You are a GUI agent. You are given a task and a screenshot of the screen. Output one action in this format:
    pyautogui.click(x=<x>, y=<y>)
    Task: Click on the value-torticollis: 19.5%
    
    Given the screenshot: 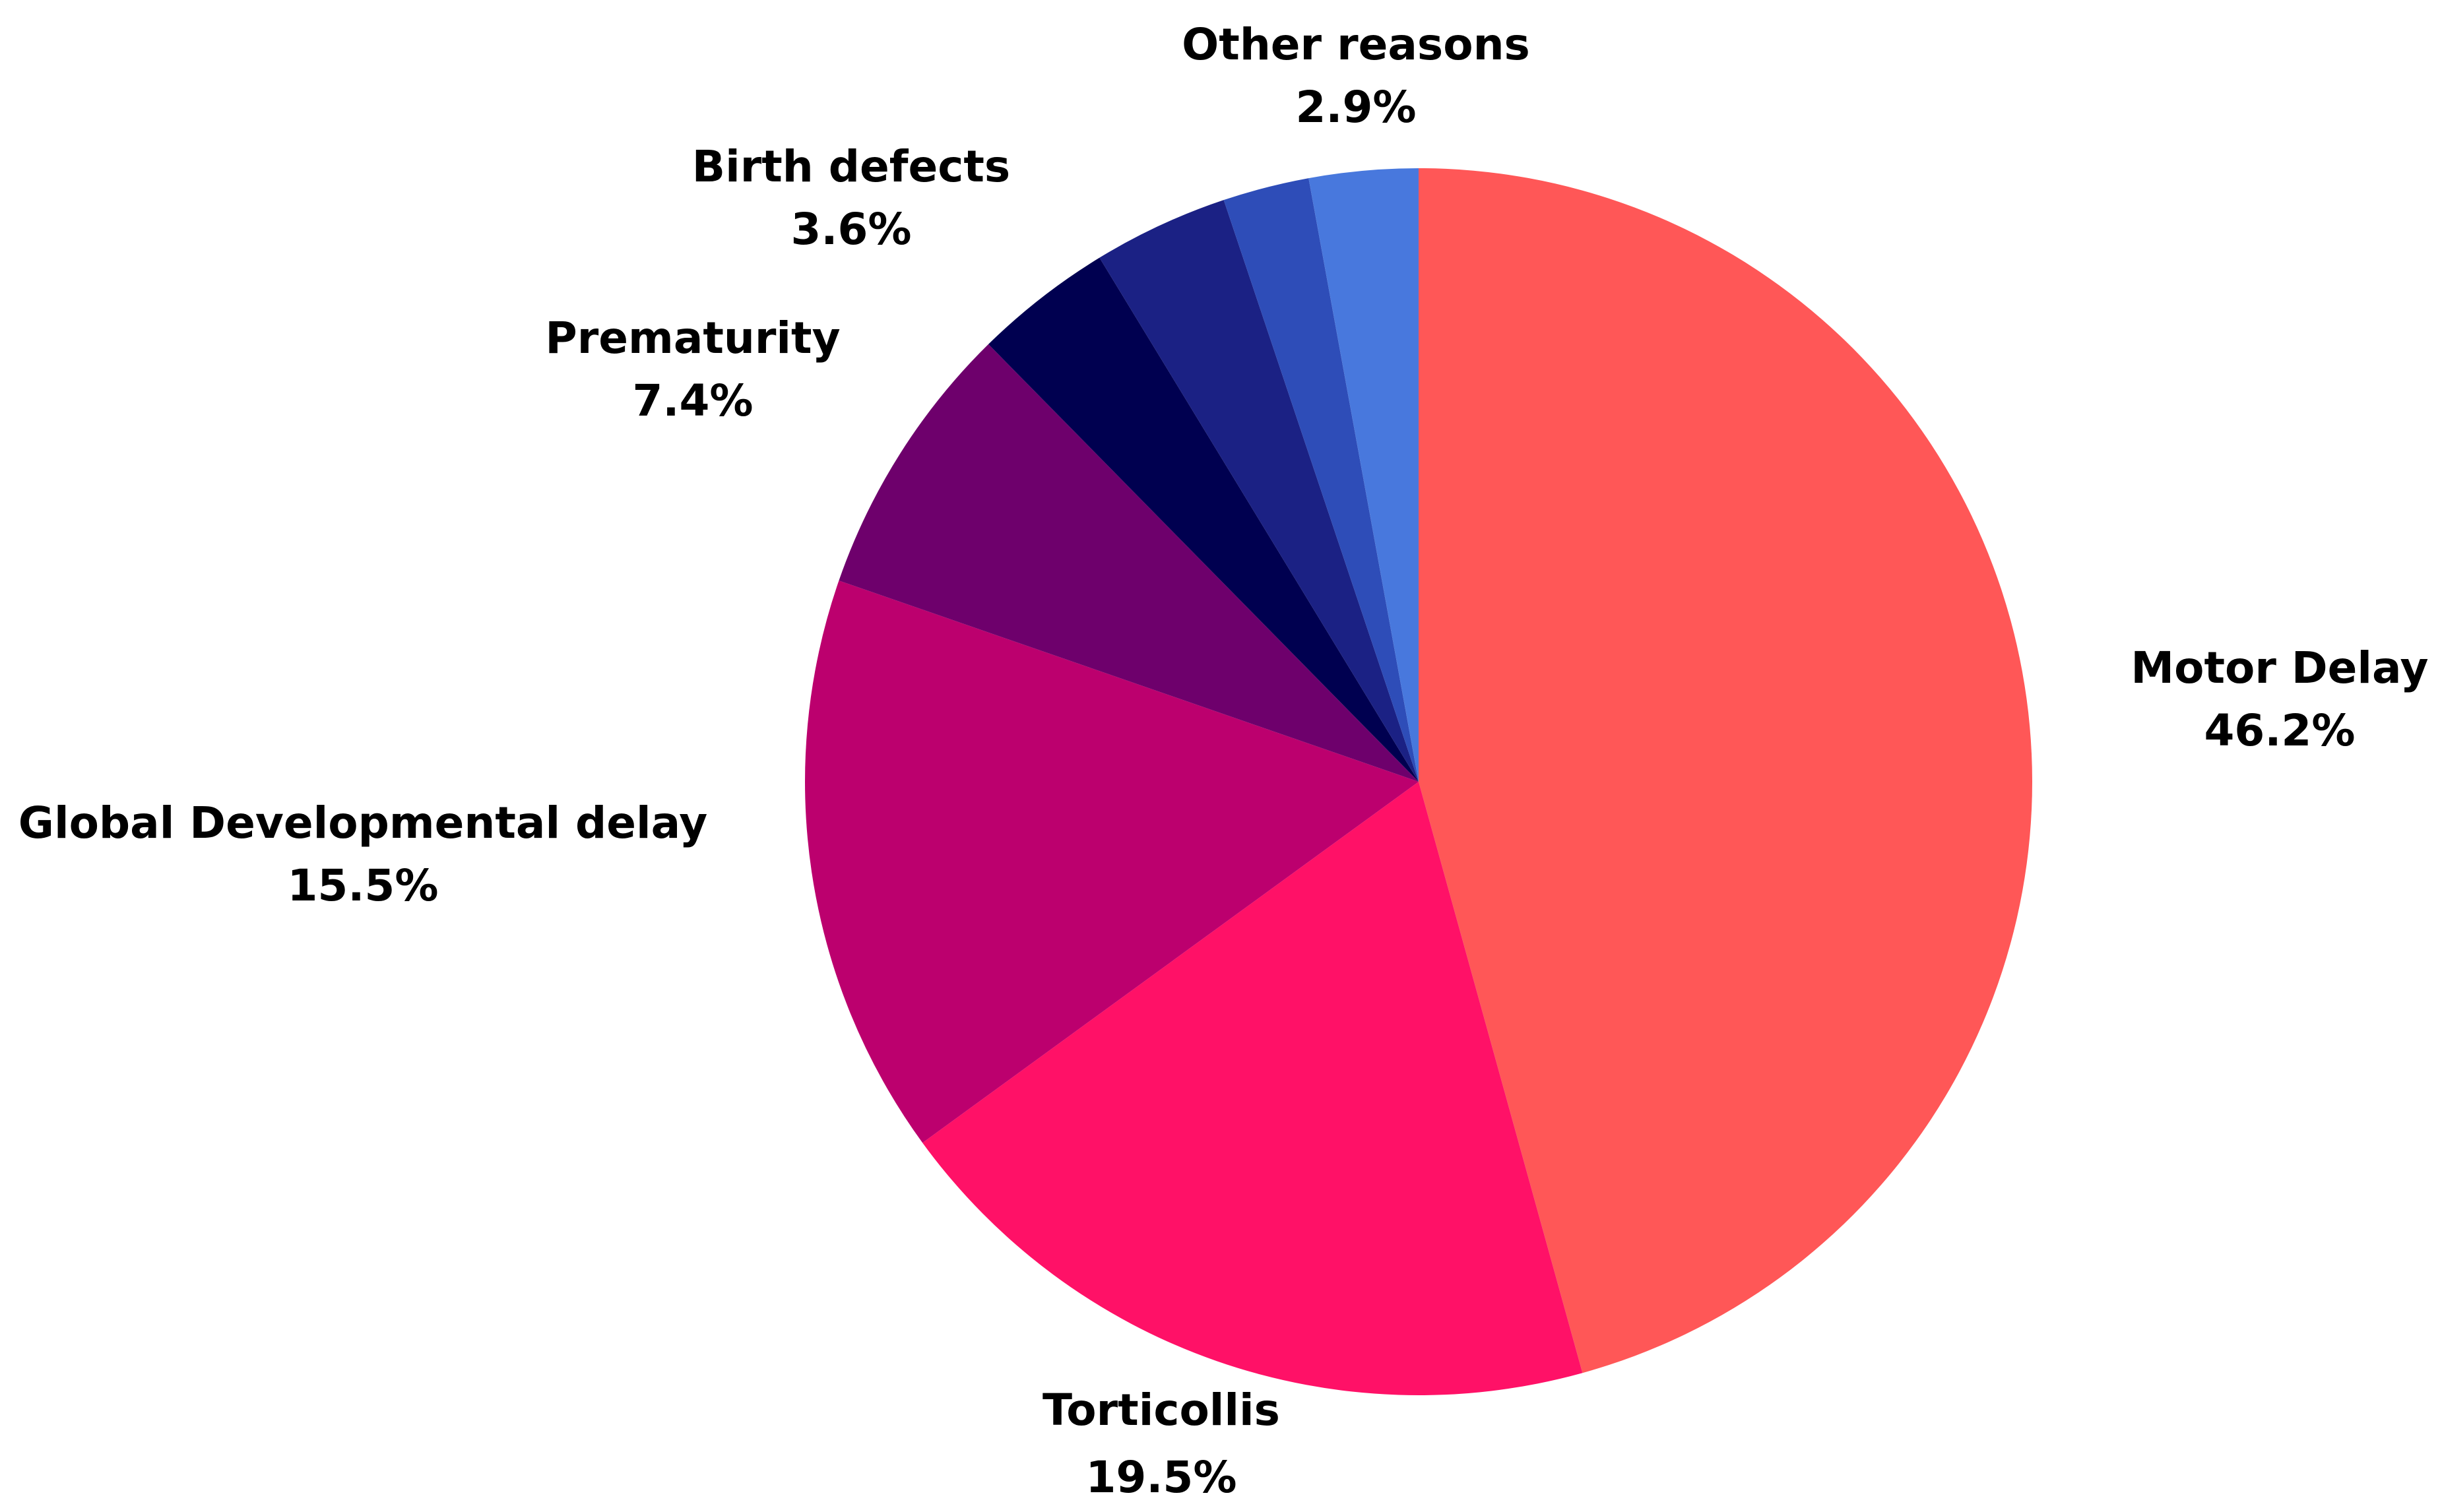 What is the action you would take?
    pyautogui.click(x=1161, y=1477)
    